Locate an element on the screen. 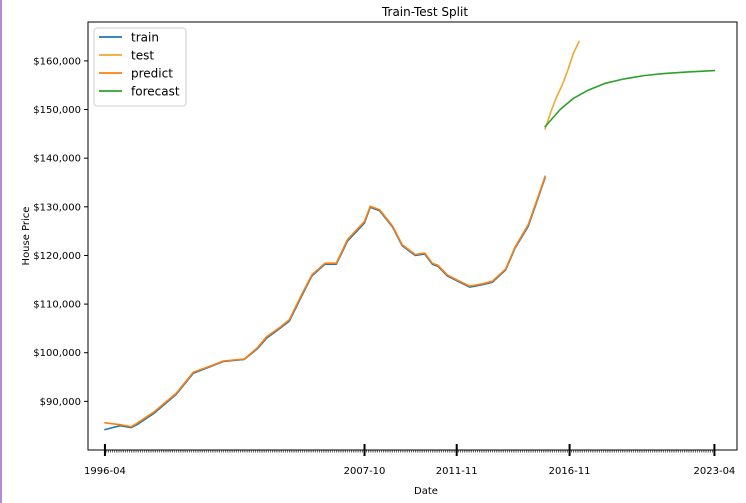 The height and width of the screenshot is (503, 746). x-tick-label: 1996-04 is located at coordinates (105, 471).